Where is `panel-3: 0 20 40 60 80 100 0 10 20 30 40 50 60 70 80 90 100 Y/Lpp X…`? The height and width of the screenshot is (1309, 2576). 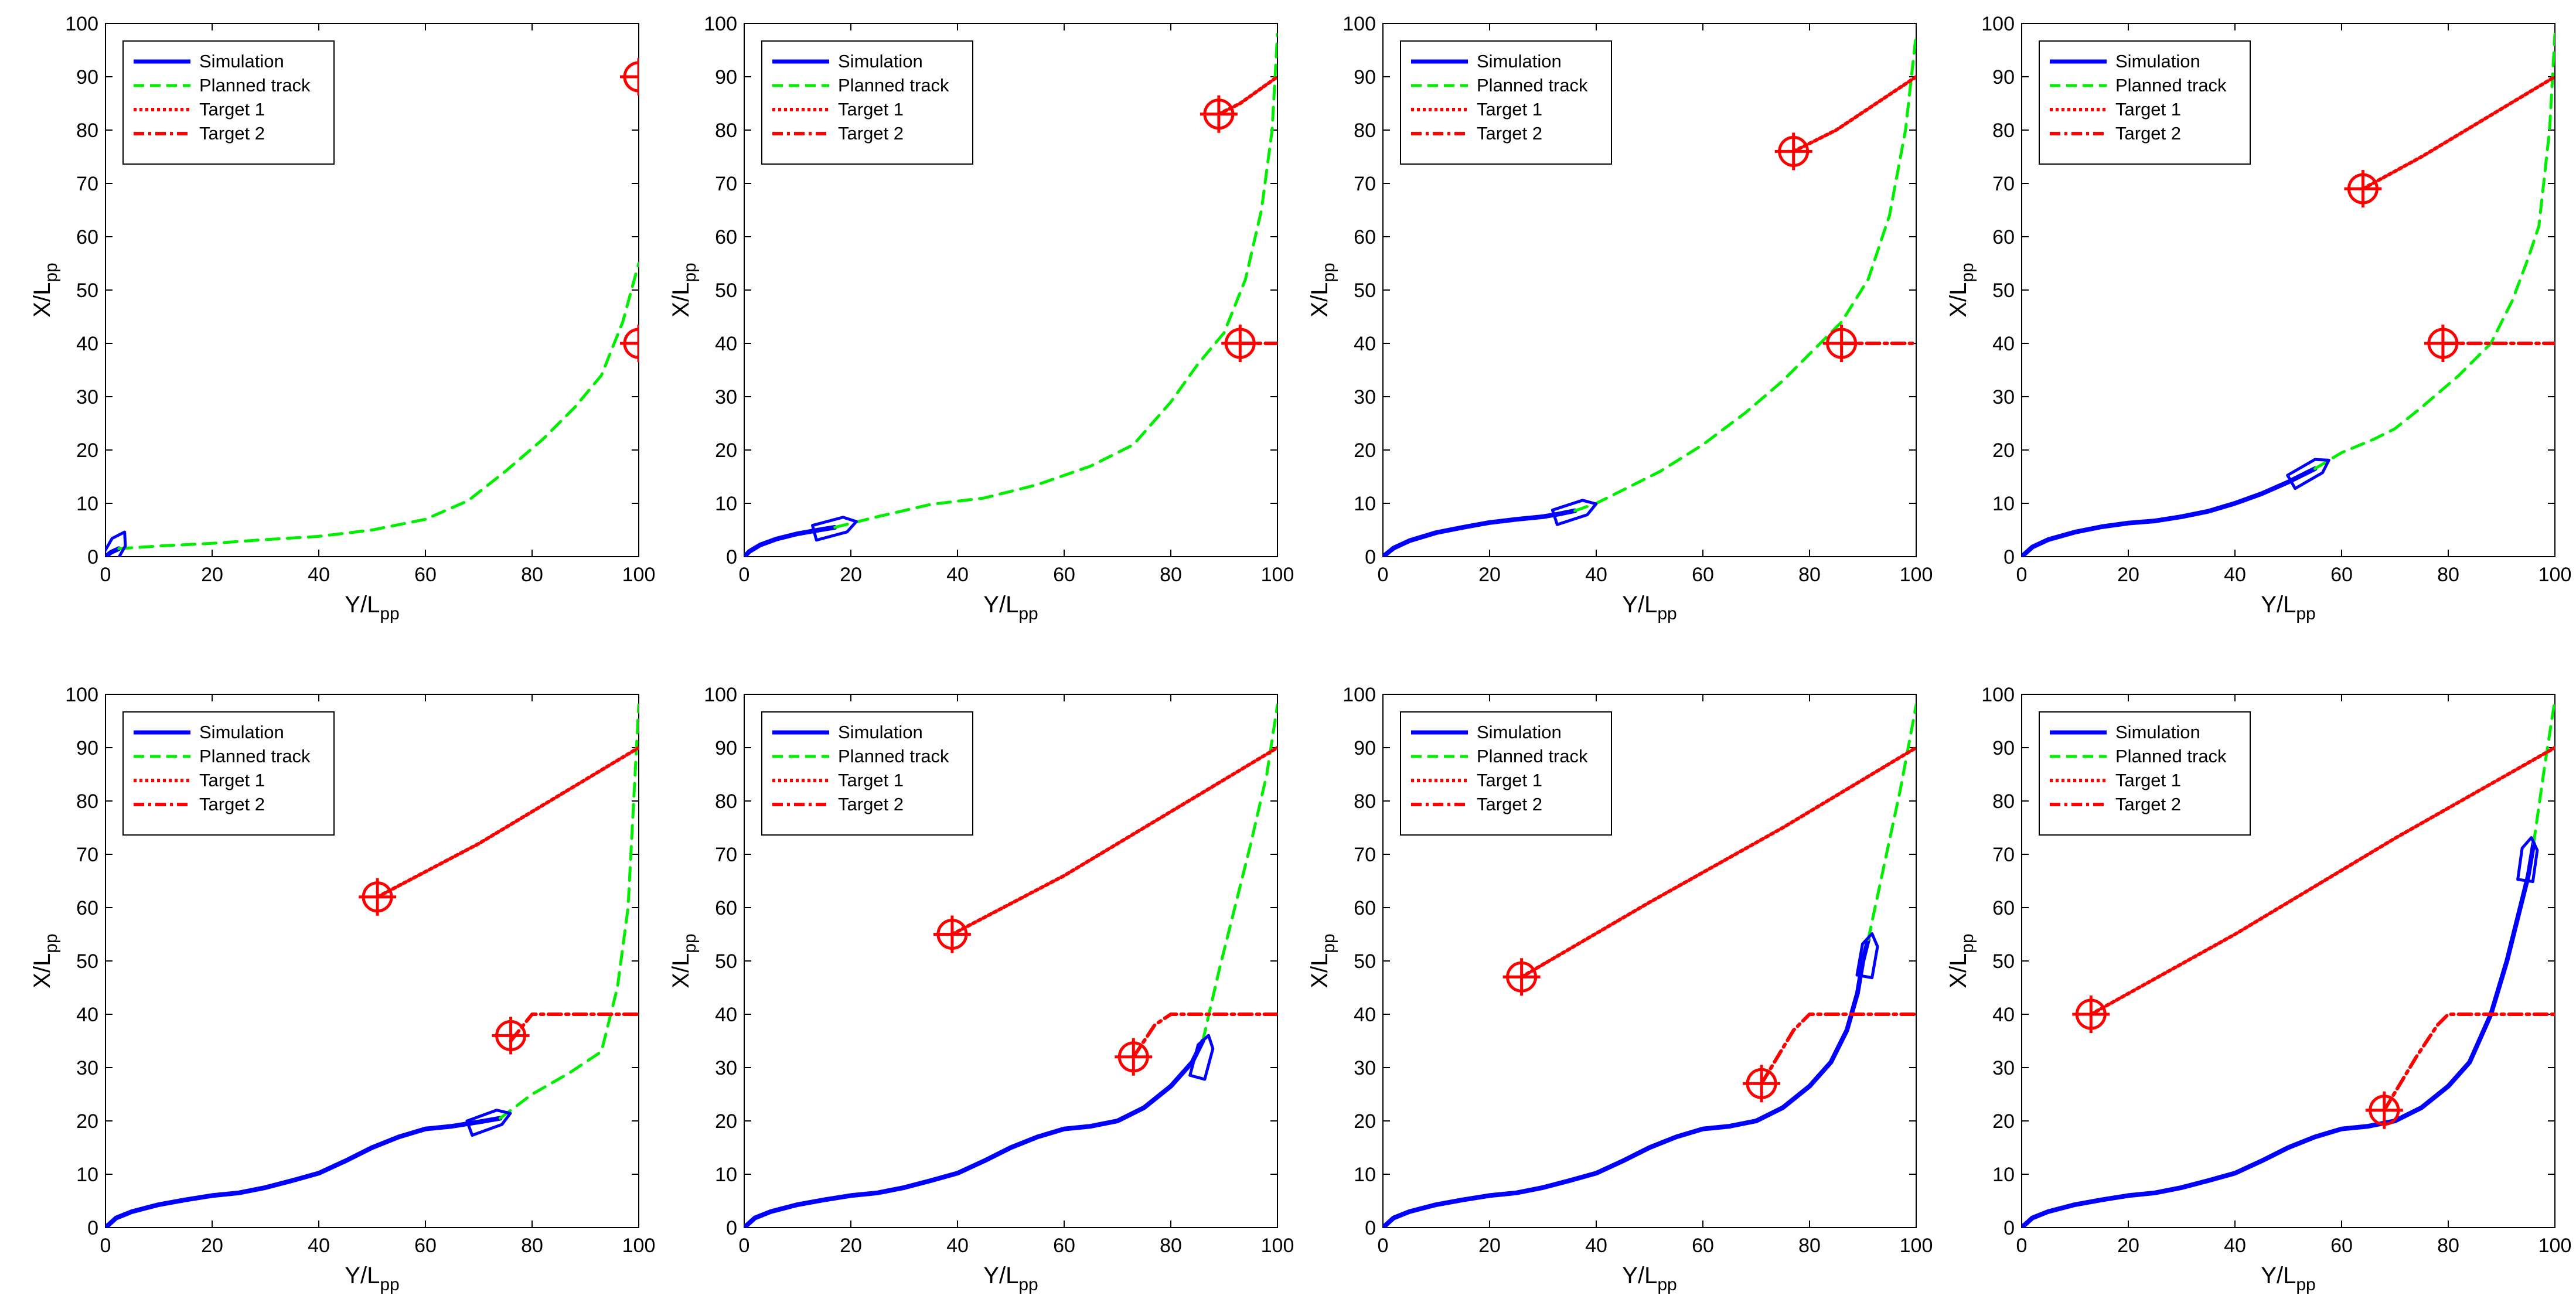 panel-3: 0 20 40 60 80 100 0 10 20 30 40 50 60 70 80 90 100 Y/Lpp X… is located at coordinates (1620, 318).